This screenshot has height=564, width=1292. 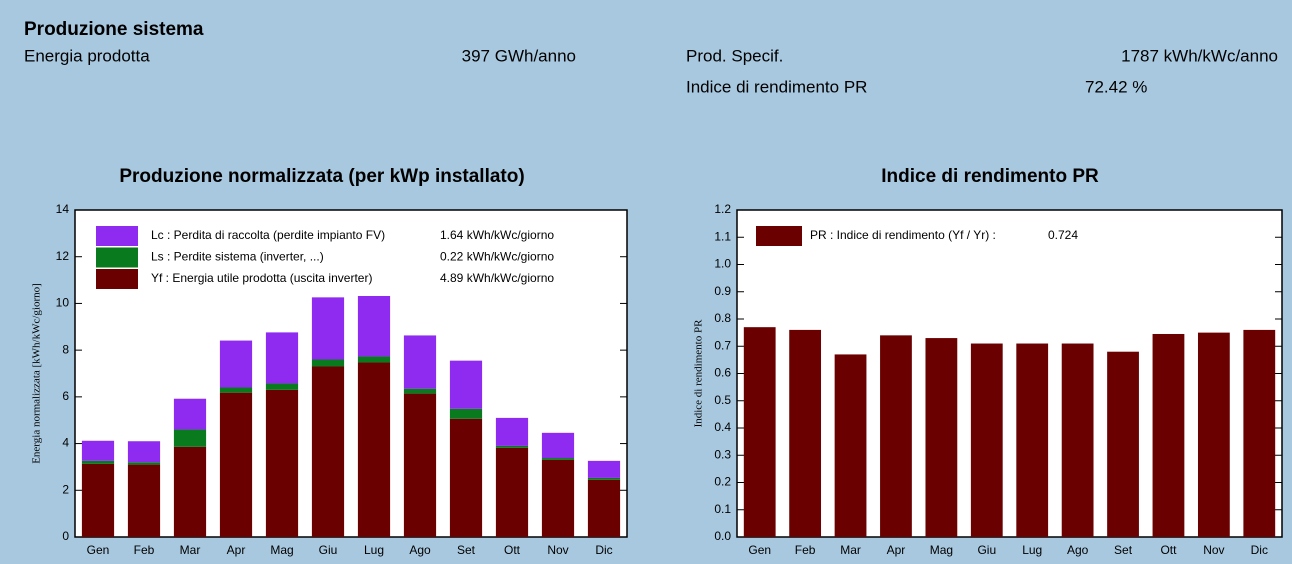 What do you see at coordinates (512, 550) in the screenshot?
I see `x-tick-label: Ott` at bounding box center [512, 550].